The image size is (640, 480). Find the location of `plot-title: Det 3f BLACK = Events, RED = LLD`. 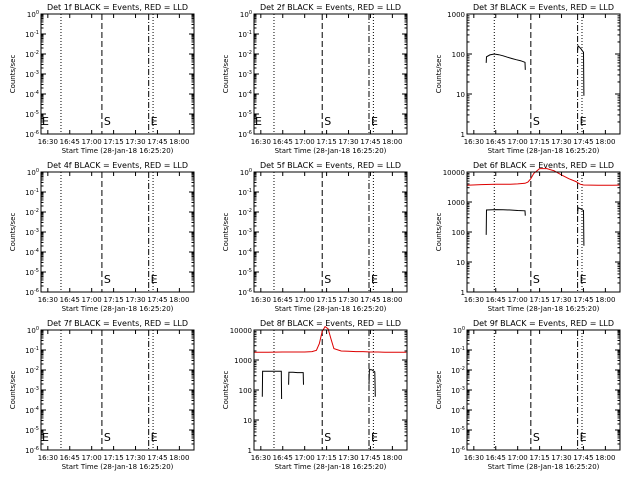

plot-title: Det 3f BLACK = Events, RED = LLD is located at coordinates (543, 7).